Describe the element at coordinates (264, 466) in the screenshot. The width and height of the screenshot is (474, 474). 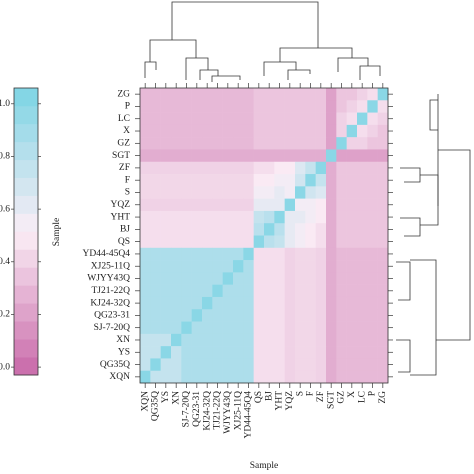
I see `x-axis-title: Sample` at that location.